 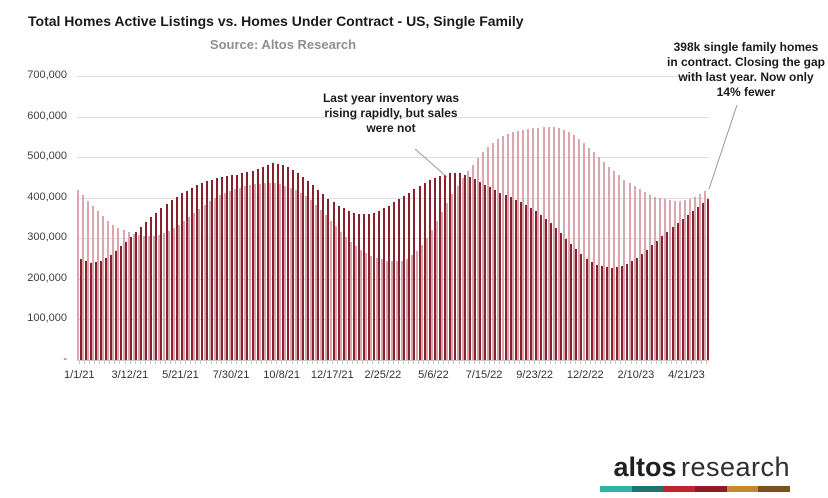 I want to click on x-axis-label: 7/15/22, so click(x=484, y=375).